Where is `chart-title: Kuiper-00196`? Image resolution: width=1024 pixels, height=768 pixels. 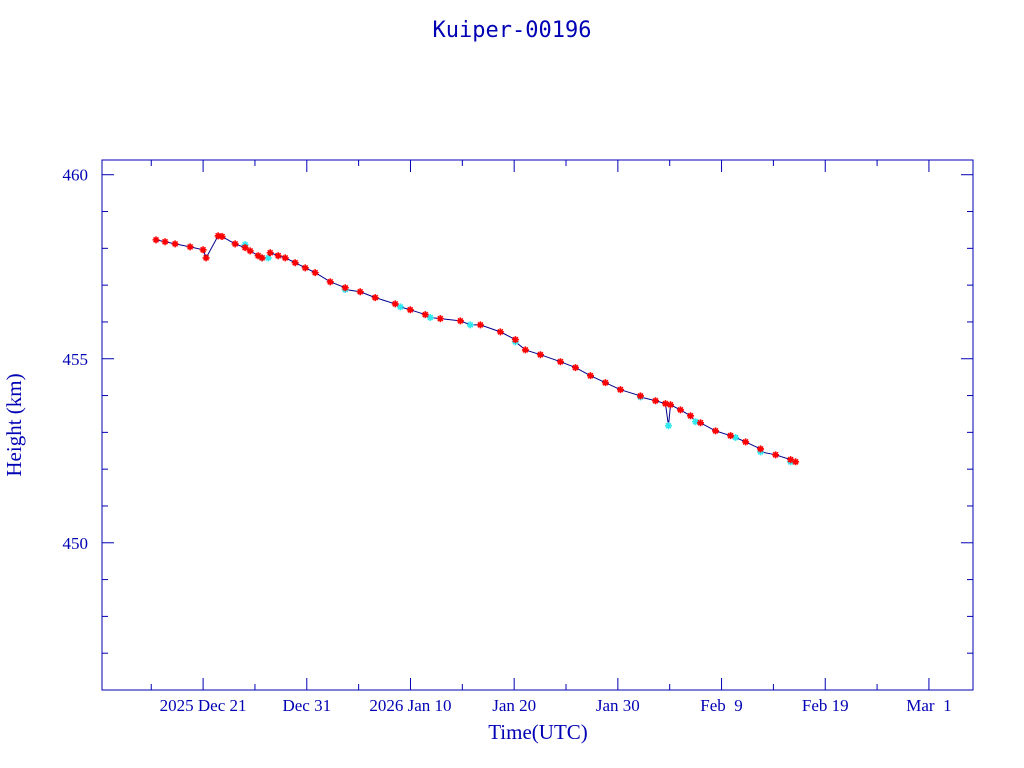
chart-title: Kuiper-00196 is located at coordinates (512, 30).